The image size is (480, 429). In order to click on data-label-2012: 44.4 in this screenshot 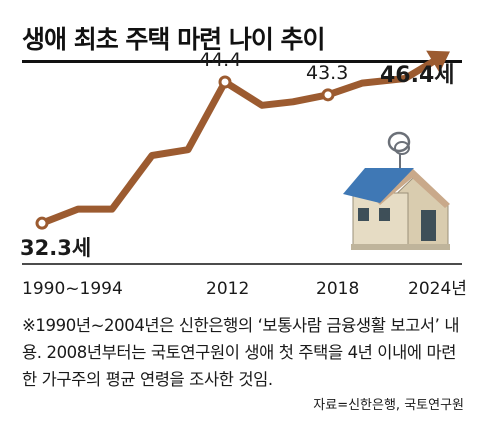, I will do `click(220, 60)`.